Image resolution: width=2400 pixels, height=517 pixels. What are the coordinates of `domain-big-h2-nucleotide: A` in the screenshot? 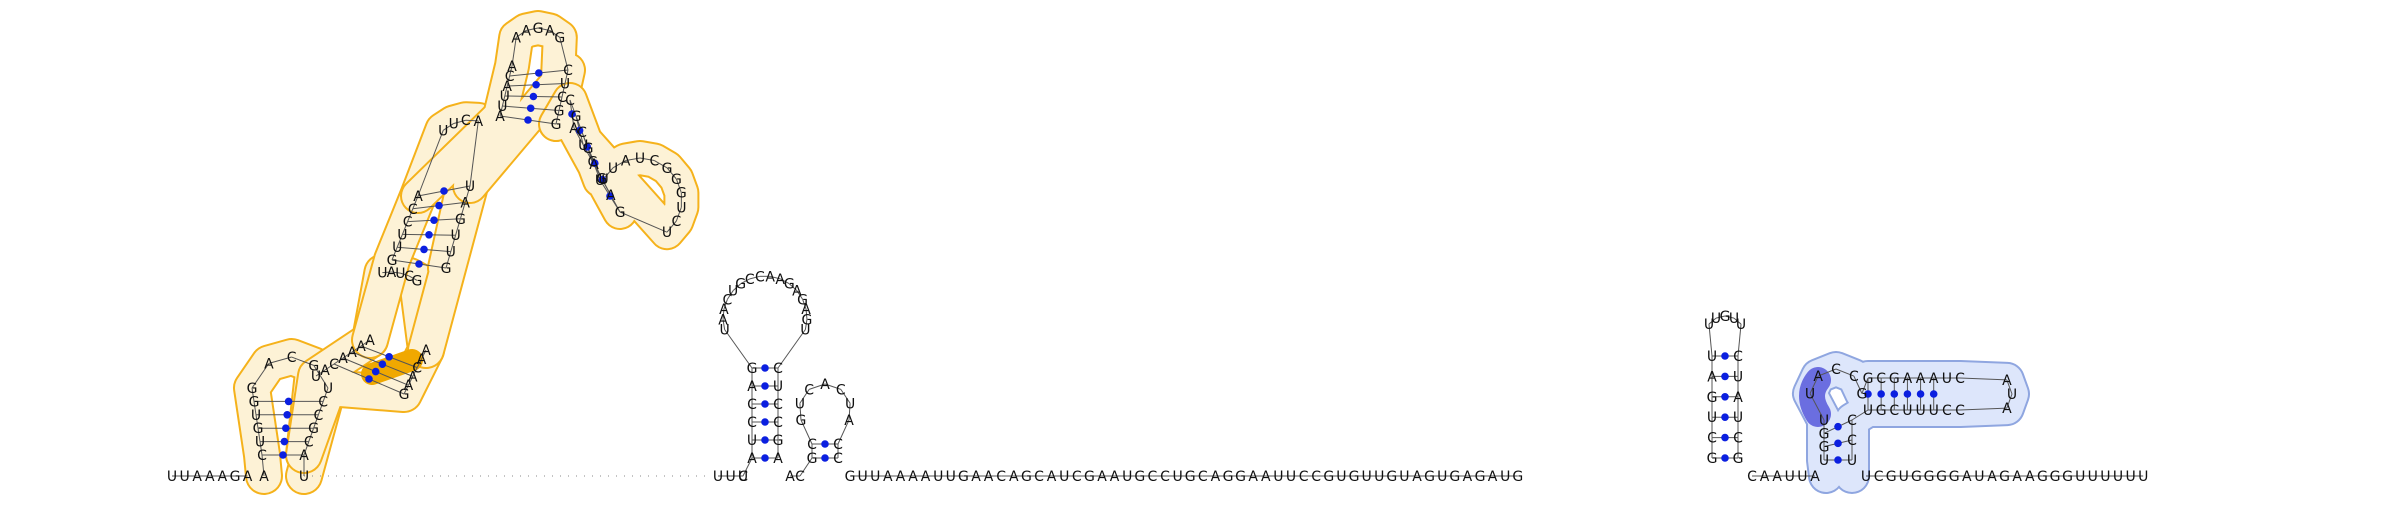 It's located at (418, 197).